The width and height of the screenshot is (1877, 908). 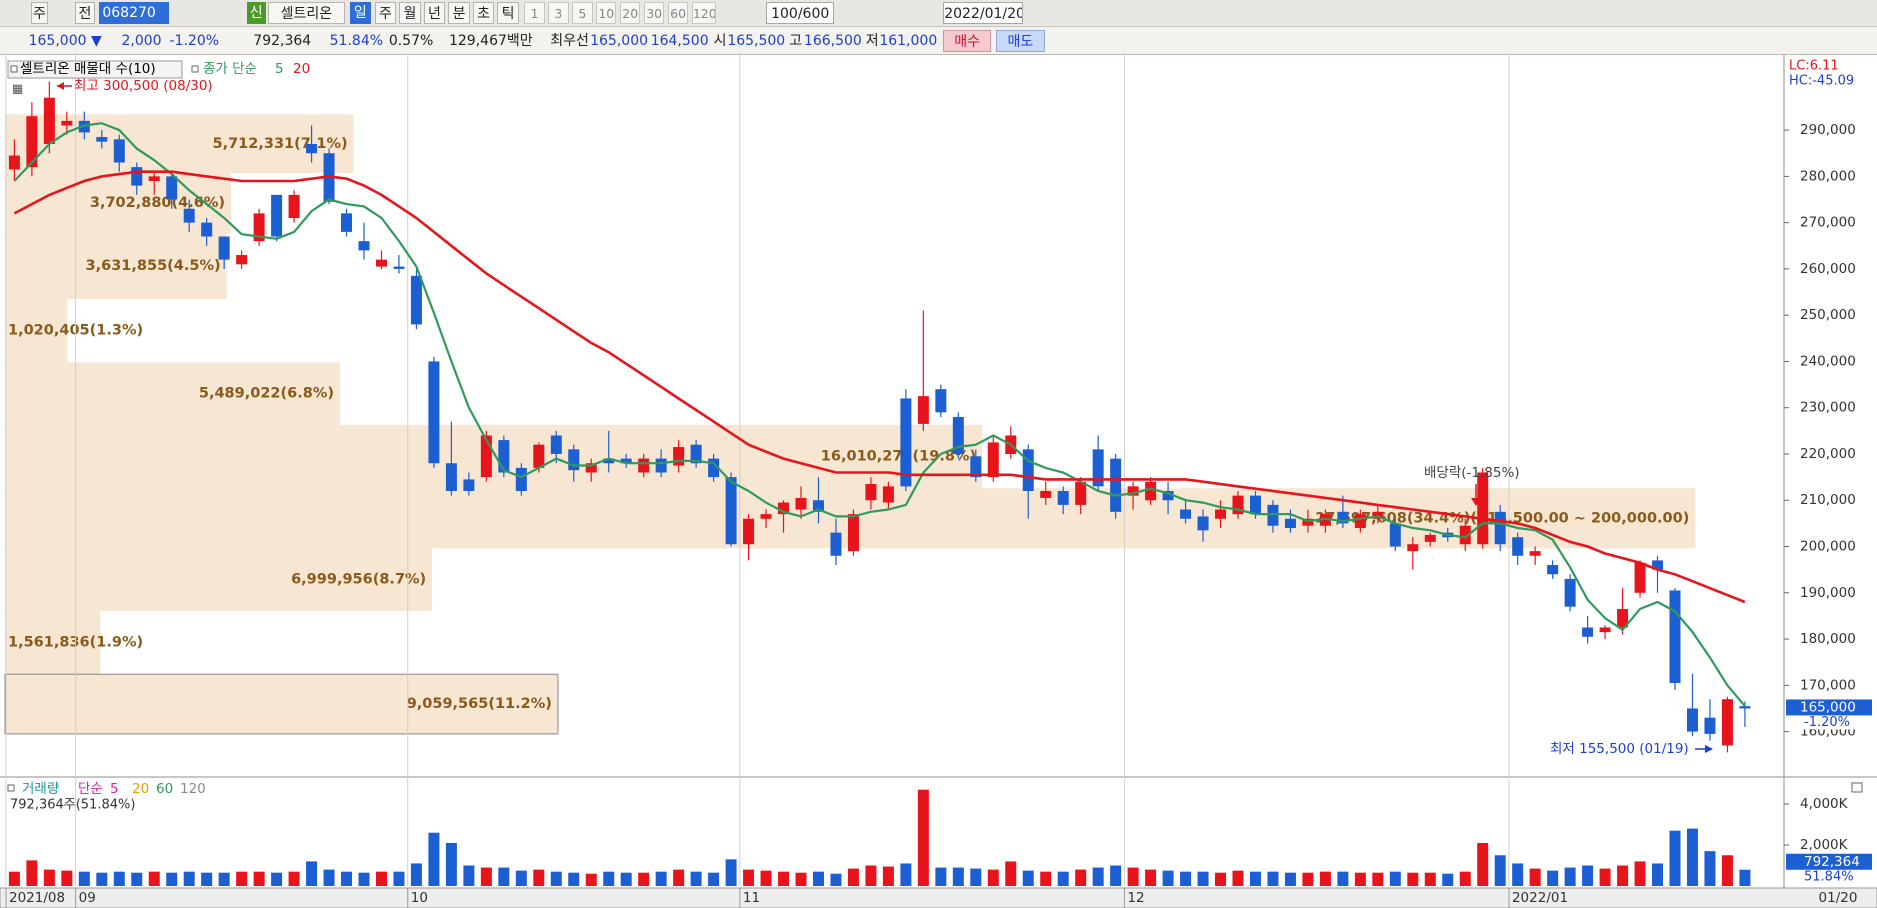 What do you see at coordinates (983, 13) in the screenshot?
I see `row1-item: 2022/01/20` at bounding box center [983, 13].